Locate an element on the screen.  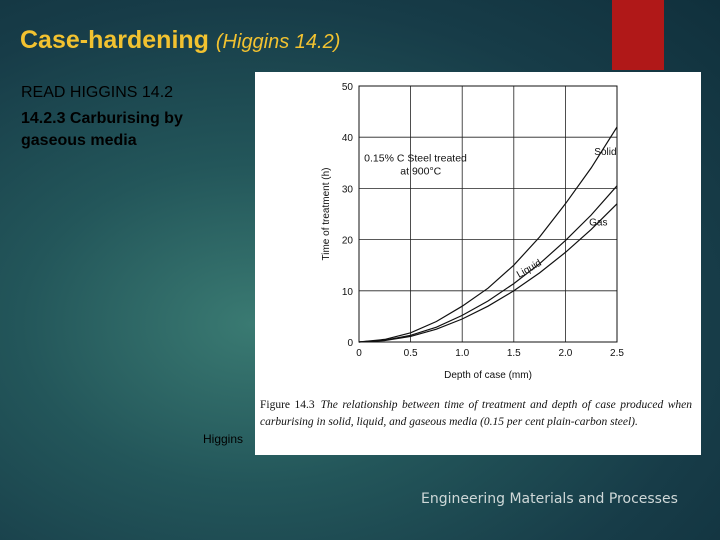
x-tick-label: 1.0 is located at coordinates (462, 353).